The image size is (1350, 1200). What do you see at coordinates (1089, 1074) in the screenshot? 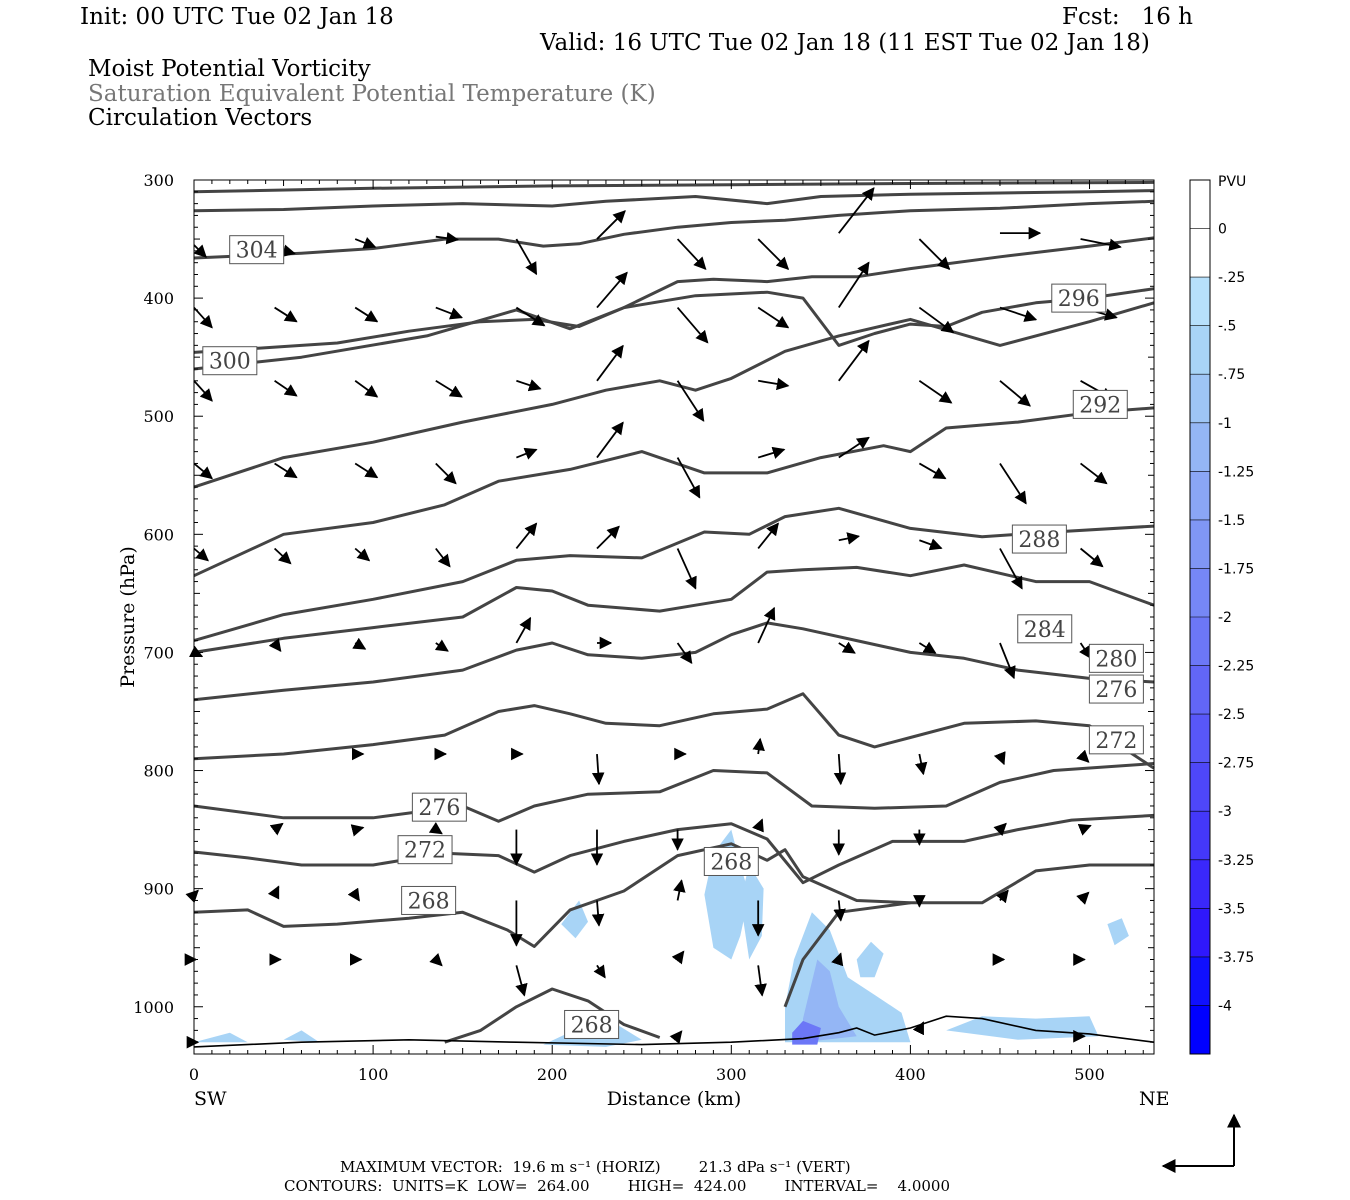
I see `x-tick-label: 500` at bounding box center [1089, 1074].